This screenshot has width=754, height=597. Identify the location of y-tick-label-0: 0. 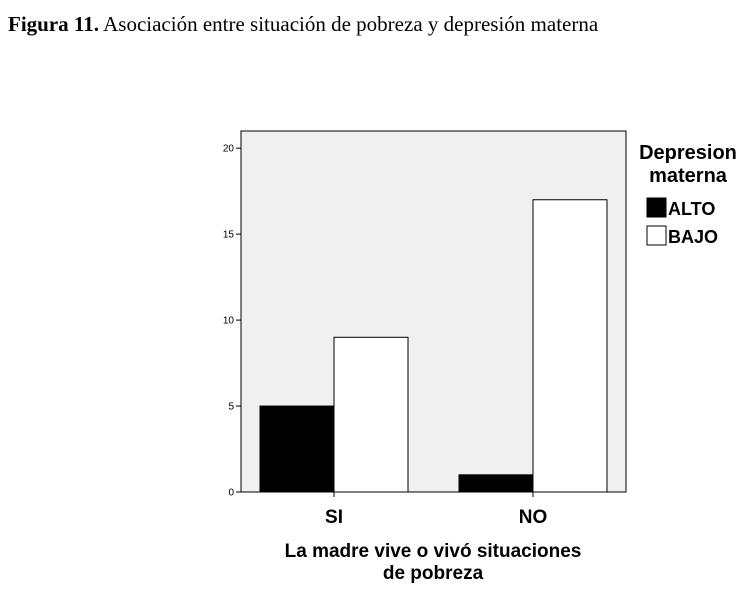
(231, 493).